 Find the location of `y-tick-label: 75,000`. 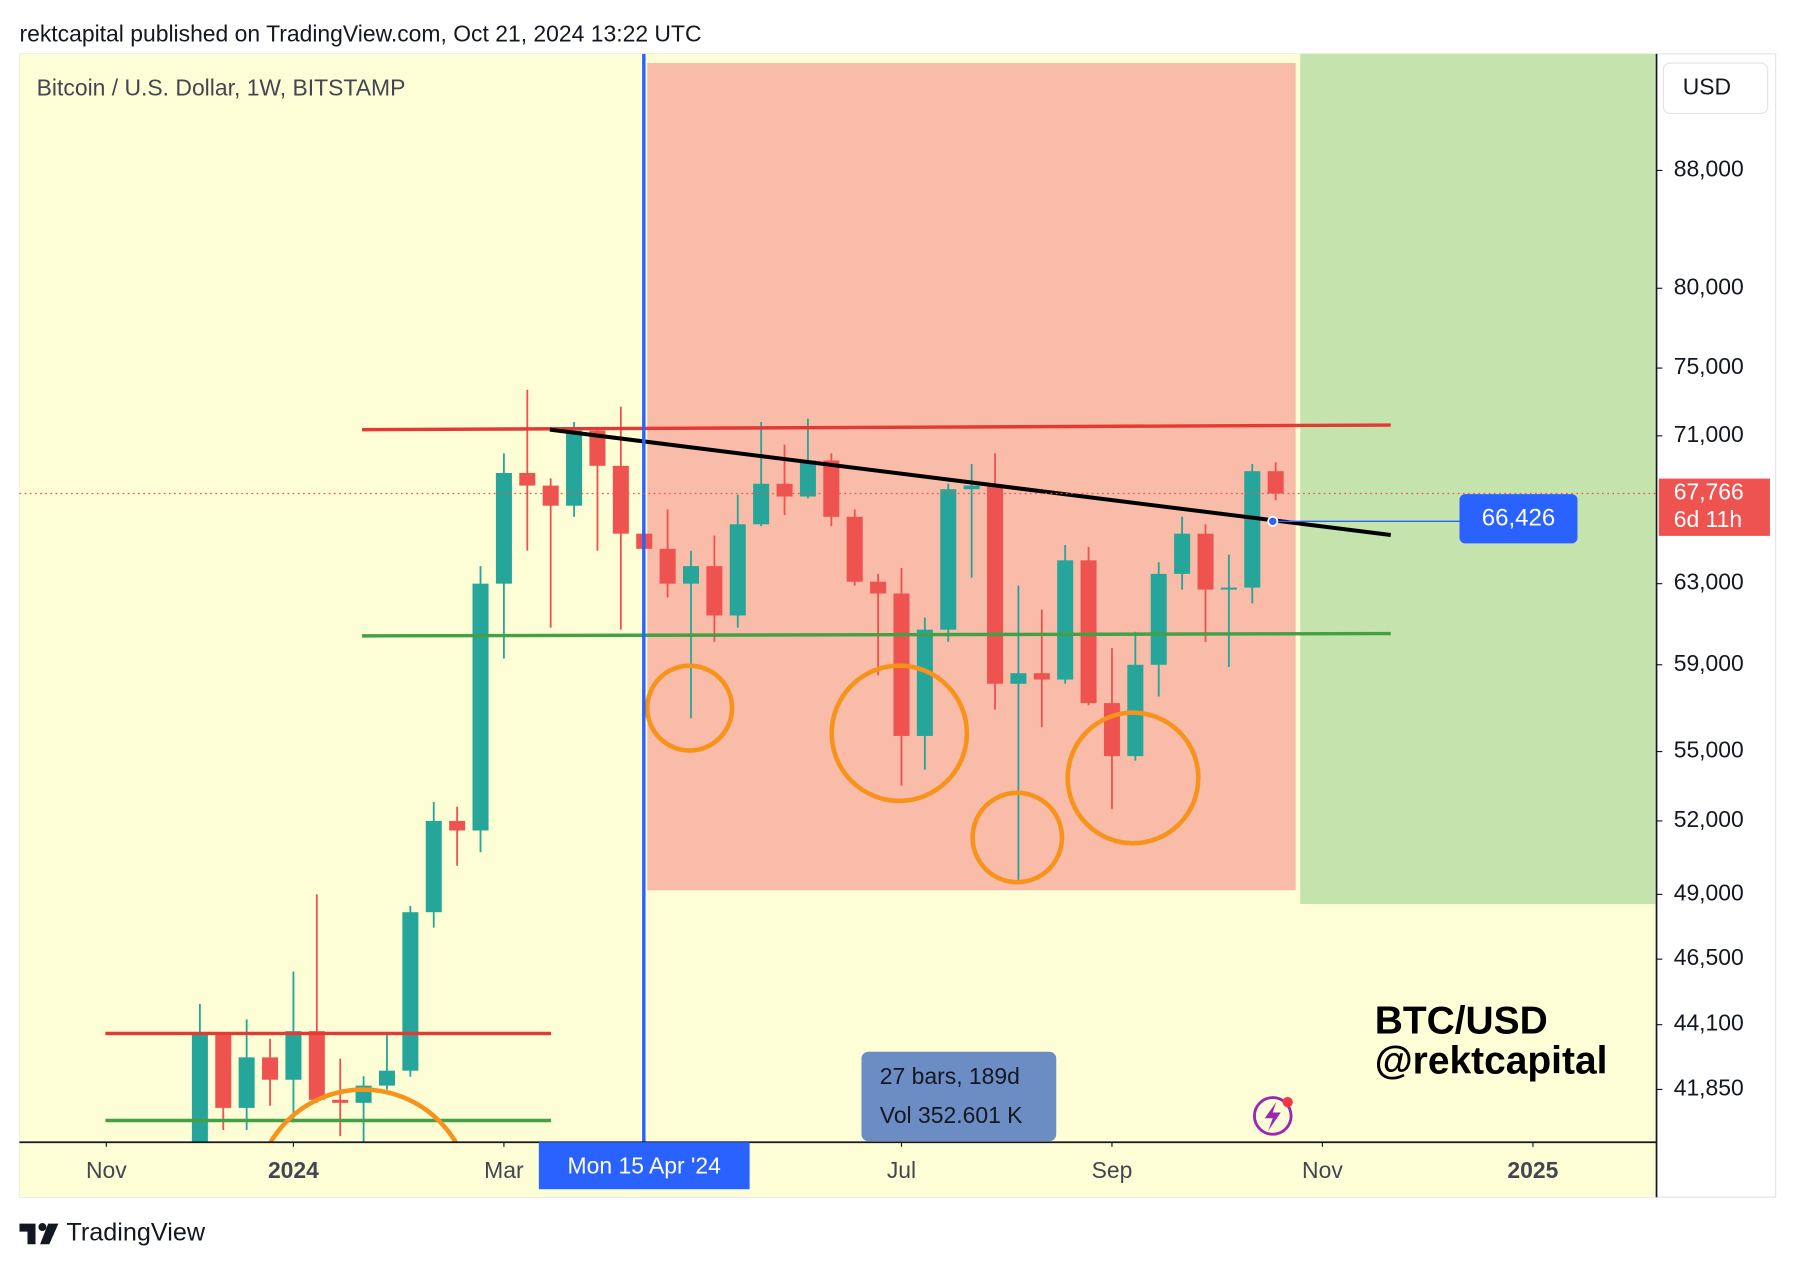

y-tick-label: 75,000 is located at coordinates (1709, 366).